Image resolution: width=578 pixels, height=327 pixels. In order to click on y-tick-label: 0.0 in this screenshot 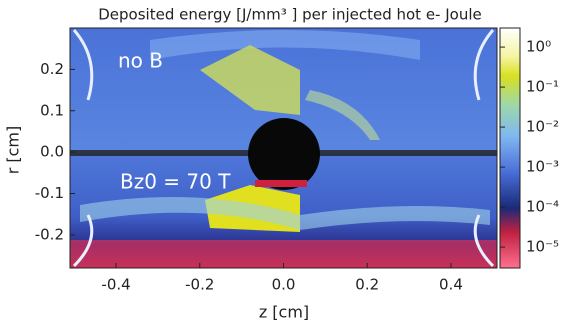, I will do `click(52, 152)`.